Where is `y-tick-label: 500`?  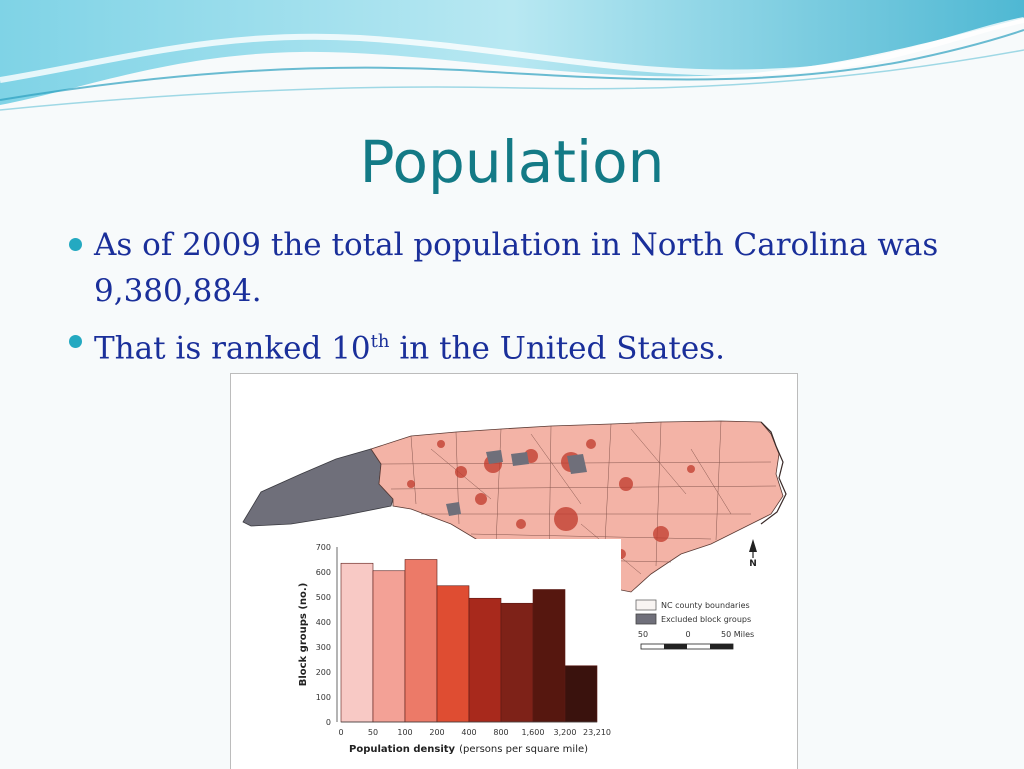 y-tick-label: 500 is located at coordinates (323, 597).